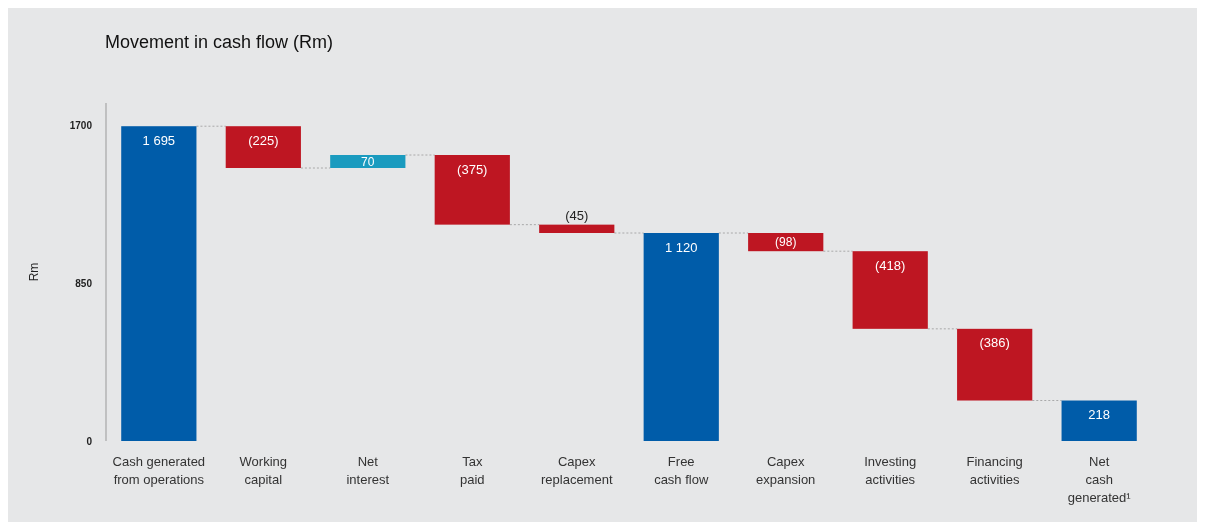 The image size is (1205, 530). What do you see at coordinates (1099, 415) in the screenshot?
I see `data-label: 218` at bounding box center [1099, 415].